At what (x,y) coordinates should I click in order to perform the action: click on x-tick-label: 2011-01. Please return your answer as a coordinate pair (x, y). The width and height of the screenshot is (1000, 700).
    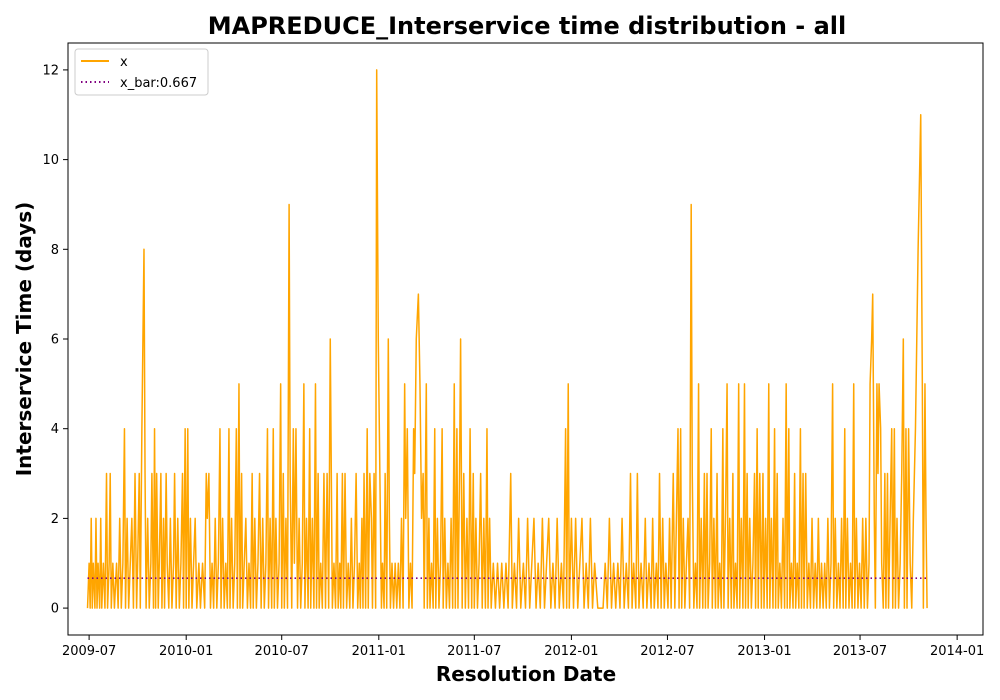
    Looking at the image, I should click on (379, 651).